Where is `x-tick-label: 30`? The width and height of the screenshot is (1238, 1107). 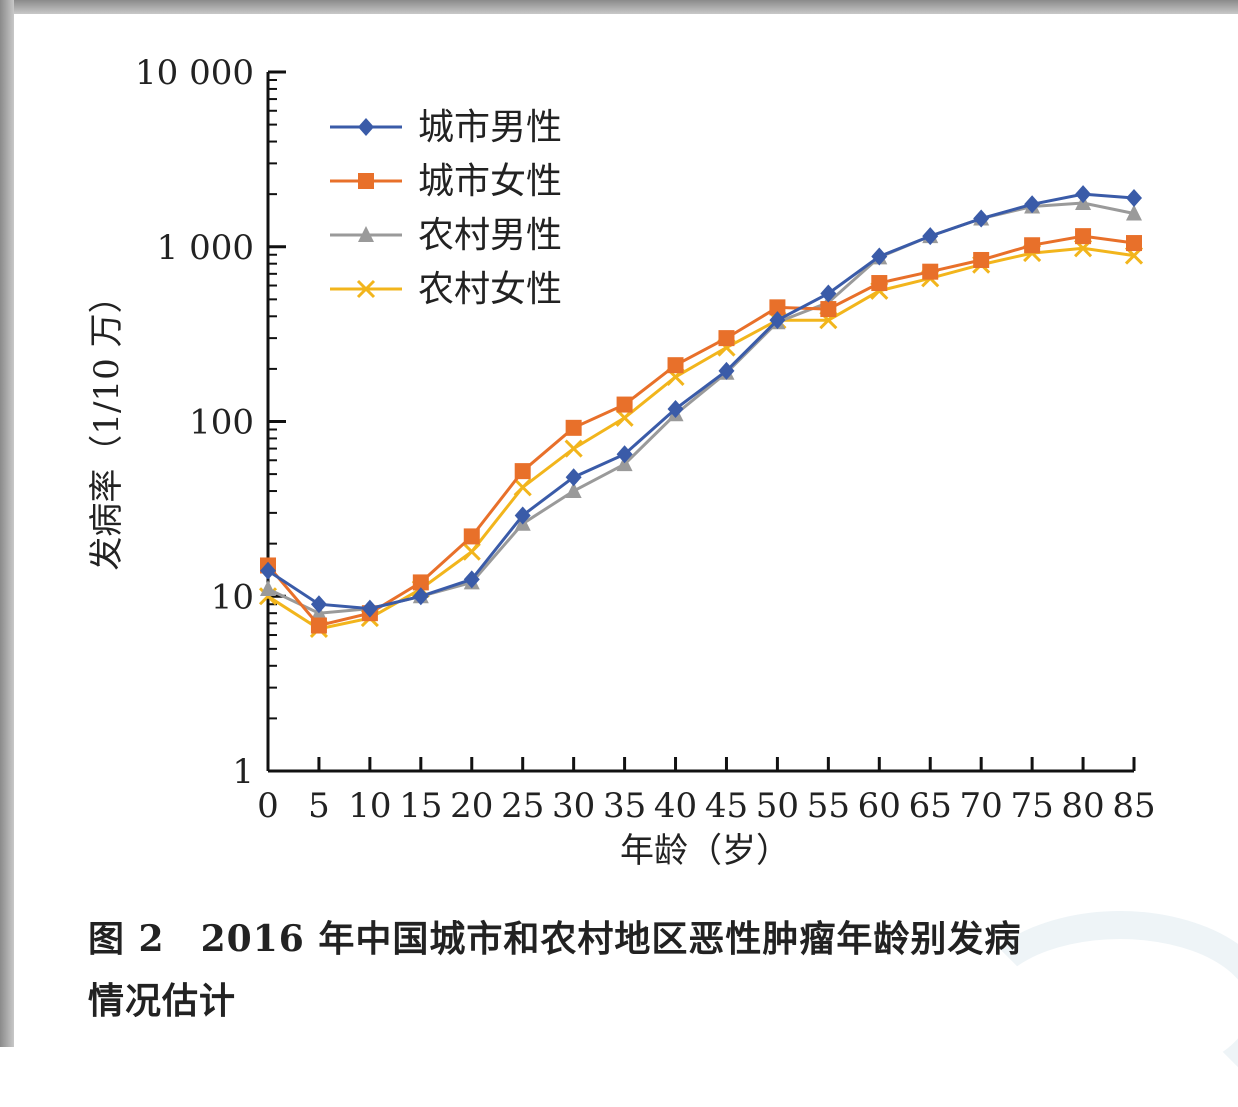
x-tick-label: 30 is located at coordinates (573, 806).